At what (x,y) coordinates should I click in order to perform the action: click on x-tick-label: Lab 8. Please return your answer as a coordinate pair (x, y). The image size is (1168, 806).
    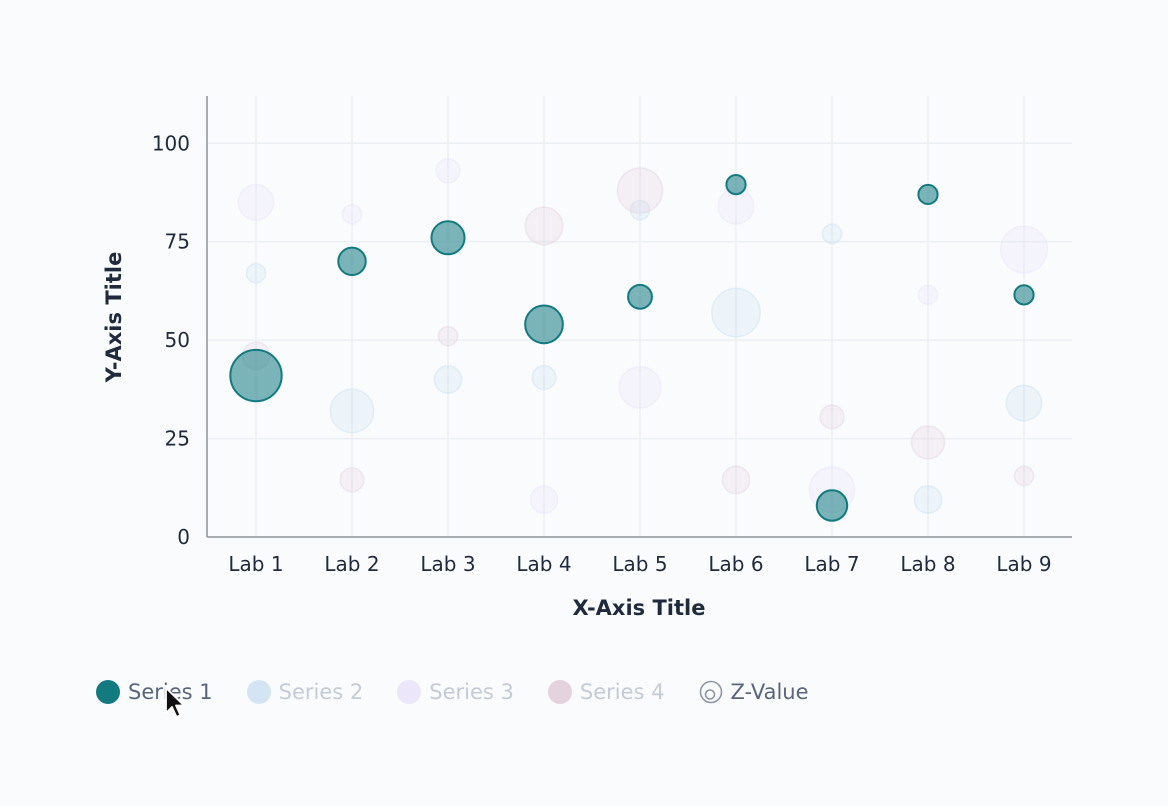
    Looking at the image, I should click on (927, 564).